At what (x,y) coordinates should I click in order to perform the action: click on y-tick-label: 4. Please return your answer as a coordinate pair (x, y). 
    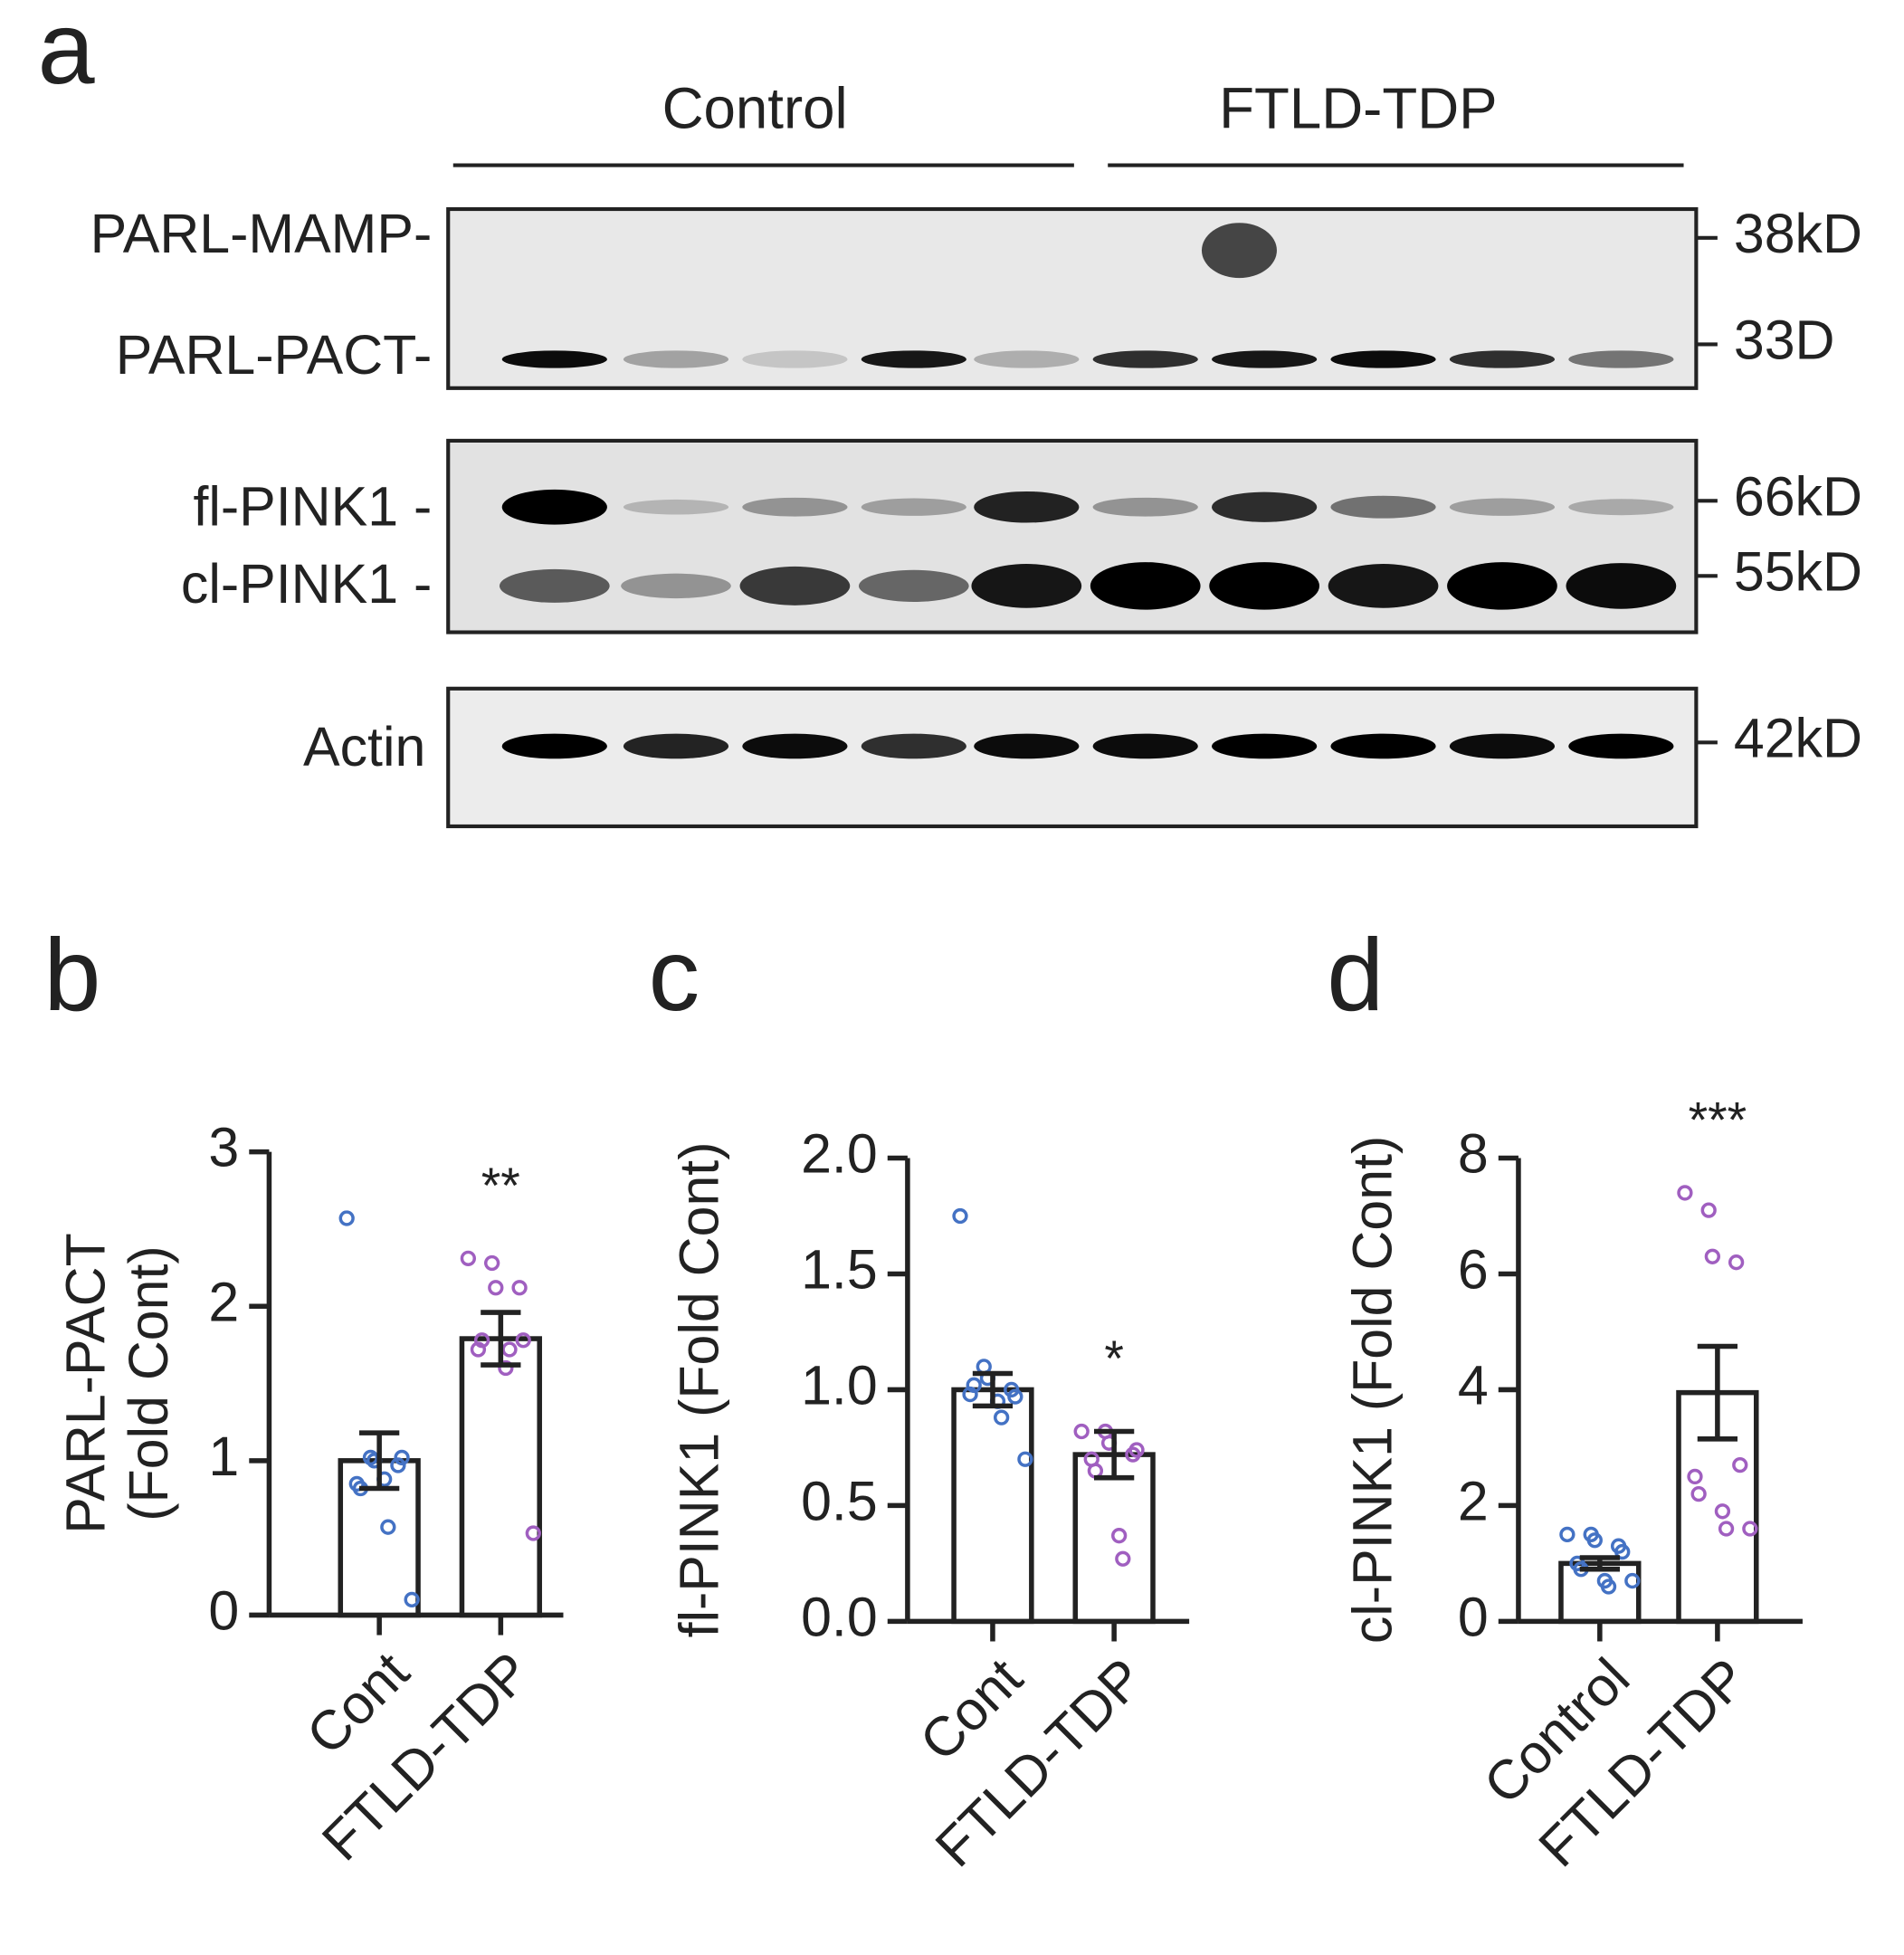
    Looking at the image, I should click on (1474, 1385).